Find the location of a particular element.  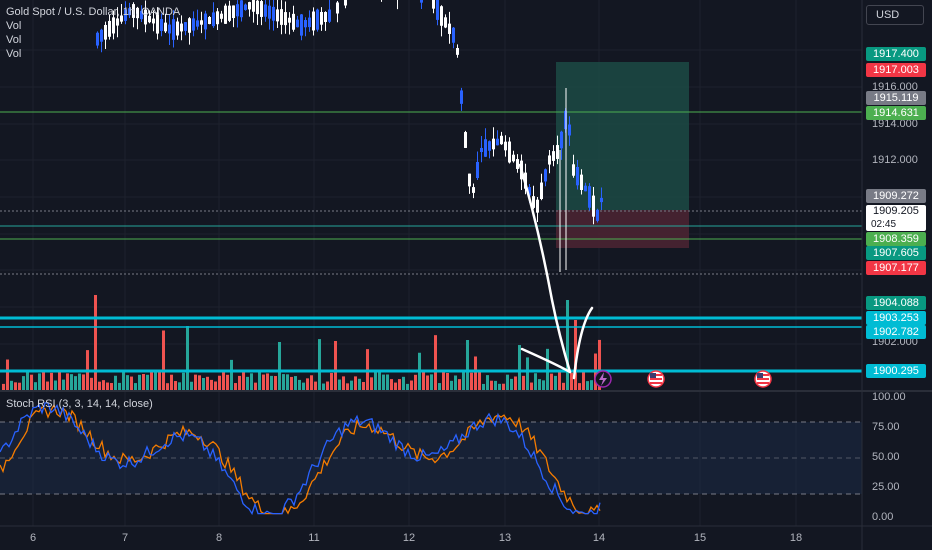

symbol-title: Gold Spot / U.S. Dollar, 1h, OANDA is located at coordinates (93, 12).